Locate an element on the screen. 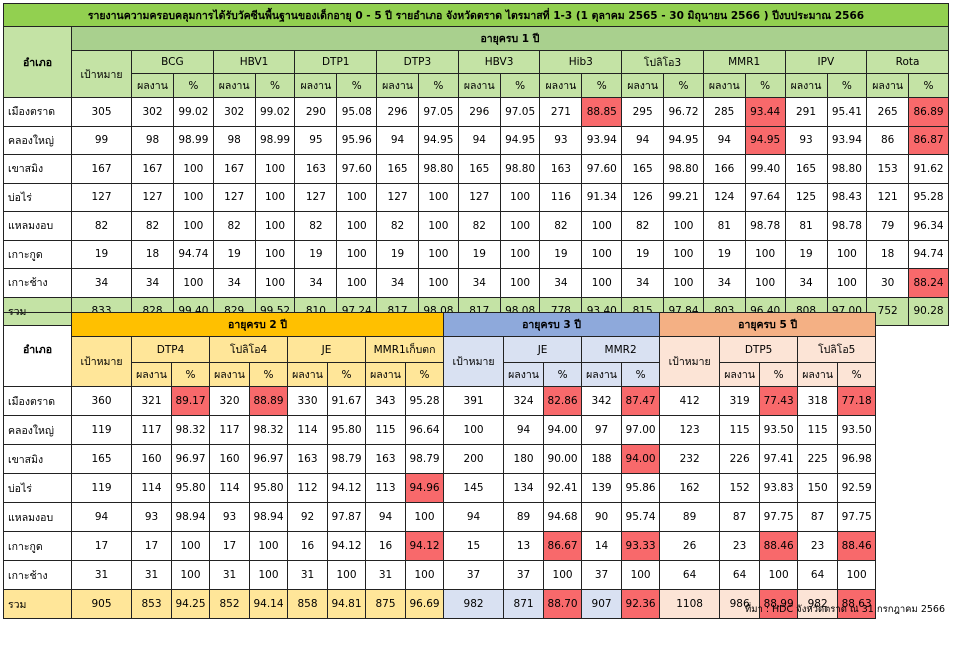  percent-value: 97.41 is located at coordinates (779, 459).